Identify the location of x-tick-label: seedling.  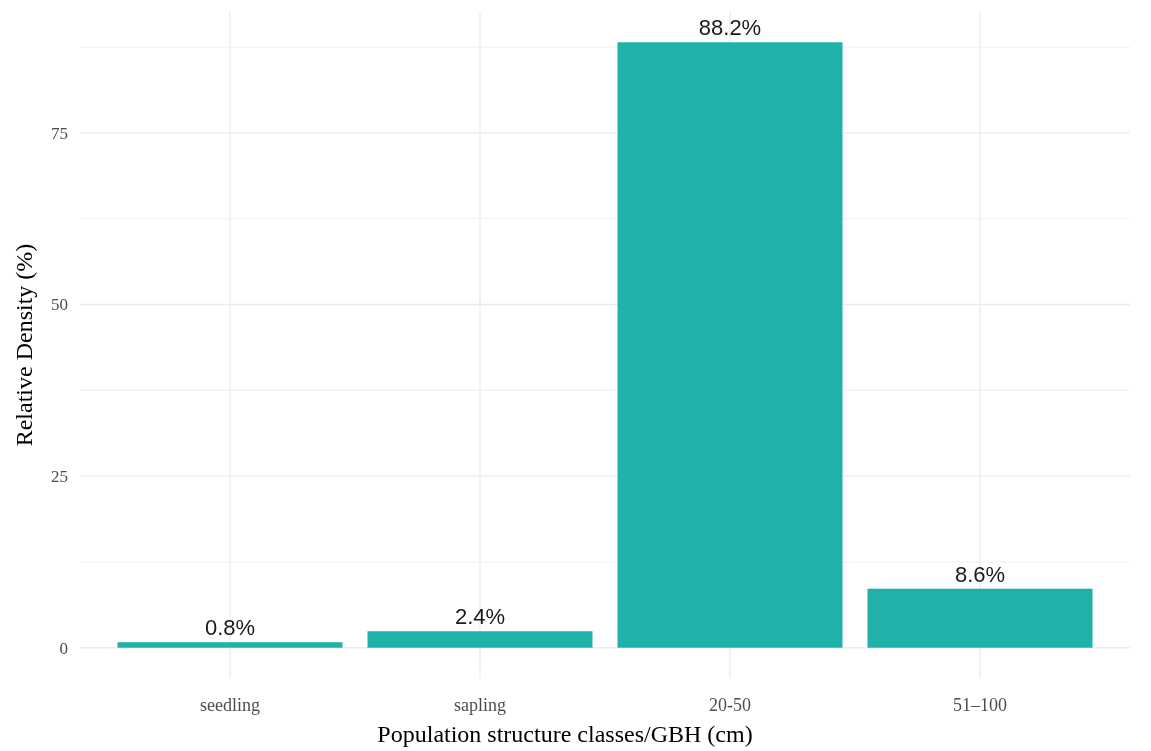
(230, 705).